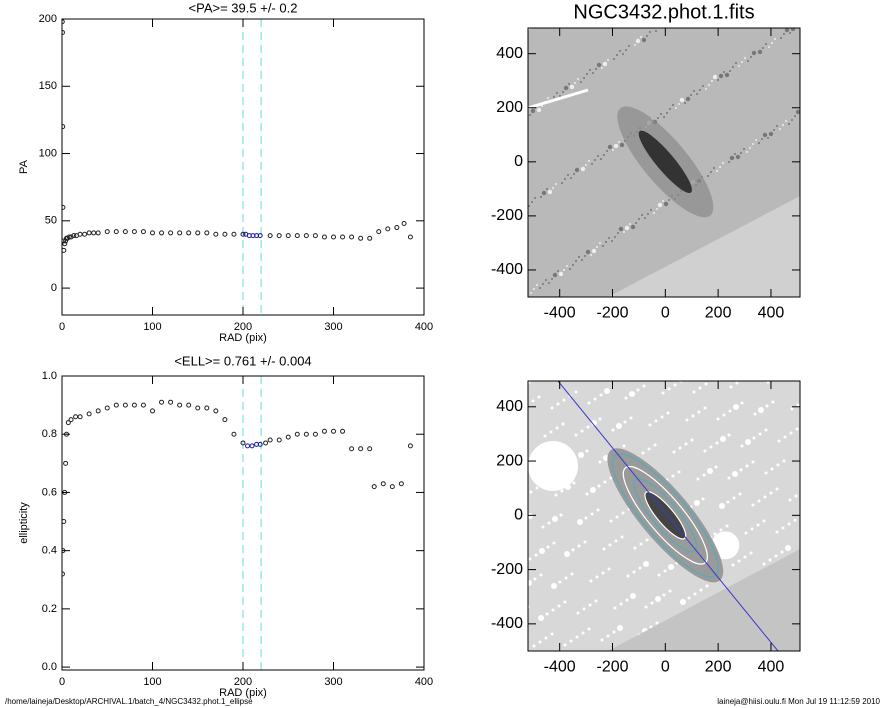 This screenshot has width=885, height=708. Describe the element at coordinates (665, 515) in the screenshot. I see `isophote` at that location.